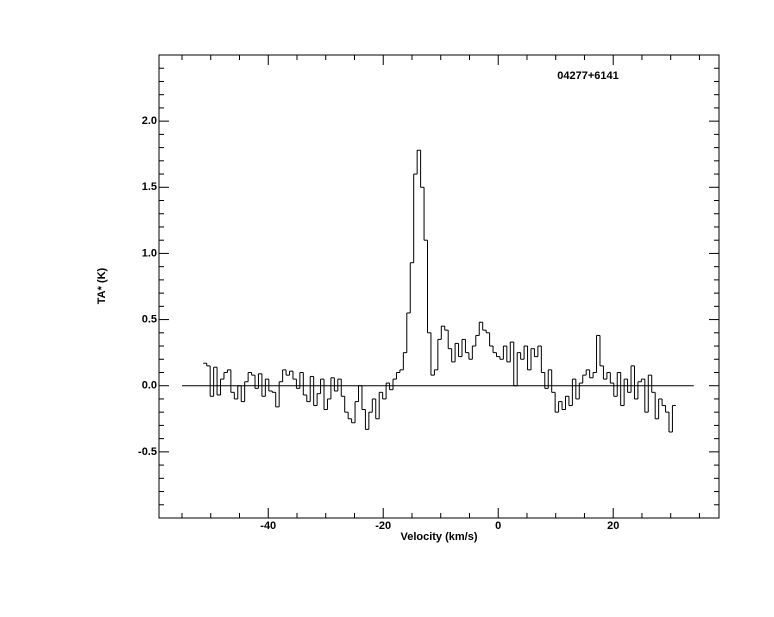 The image size is (774, 617). Describe the element at coordinates (587, 76) in the screenshot. I see `chart-title: 04277+6141` at that location.